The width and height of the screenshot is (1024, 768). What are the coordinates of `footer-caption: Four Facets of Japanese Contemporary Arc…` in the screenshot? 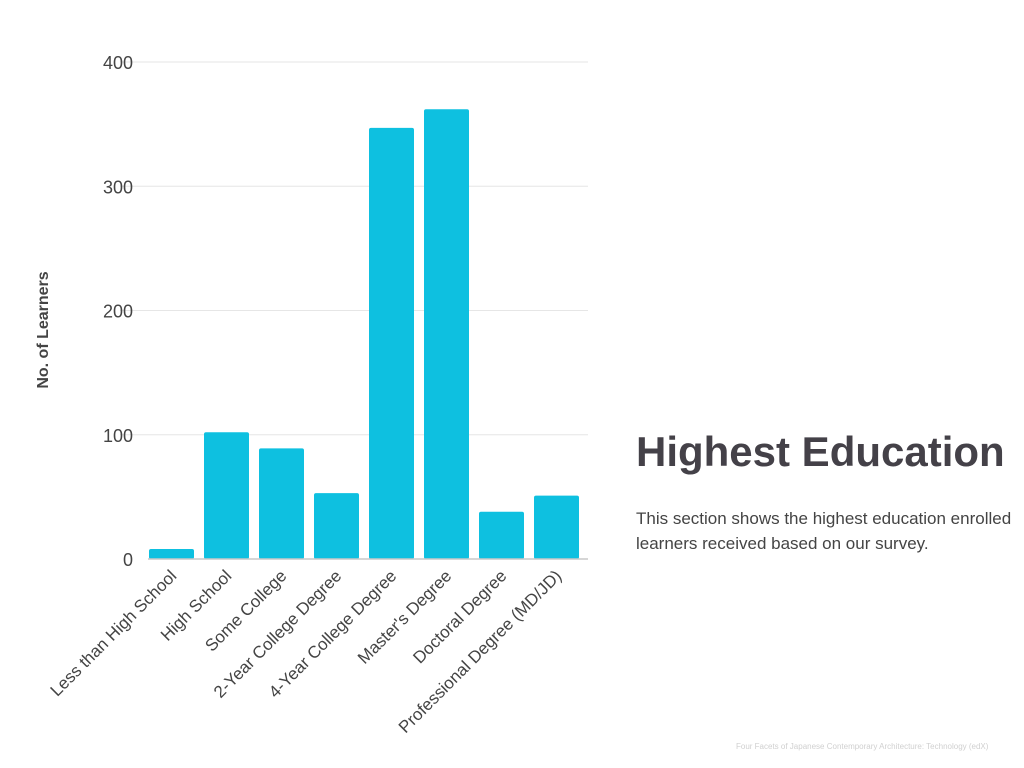 It's located at (862, 746).